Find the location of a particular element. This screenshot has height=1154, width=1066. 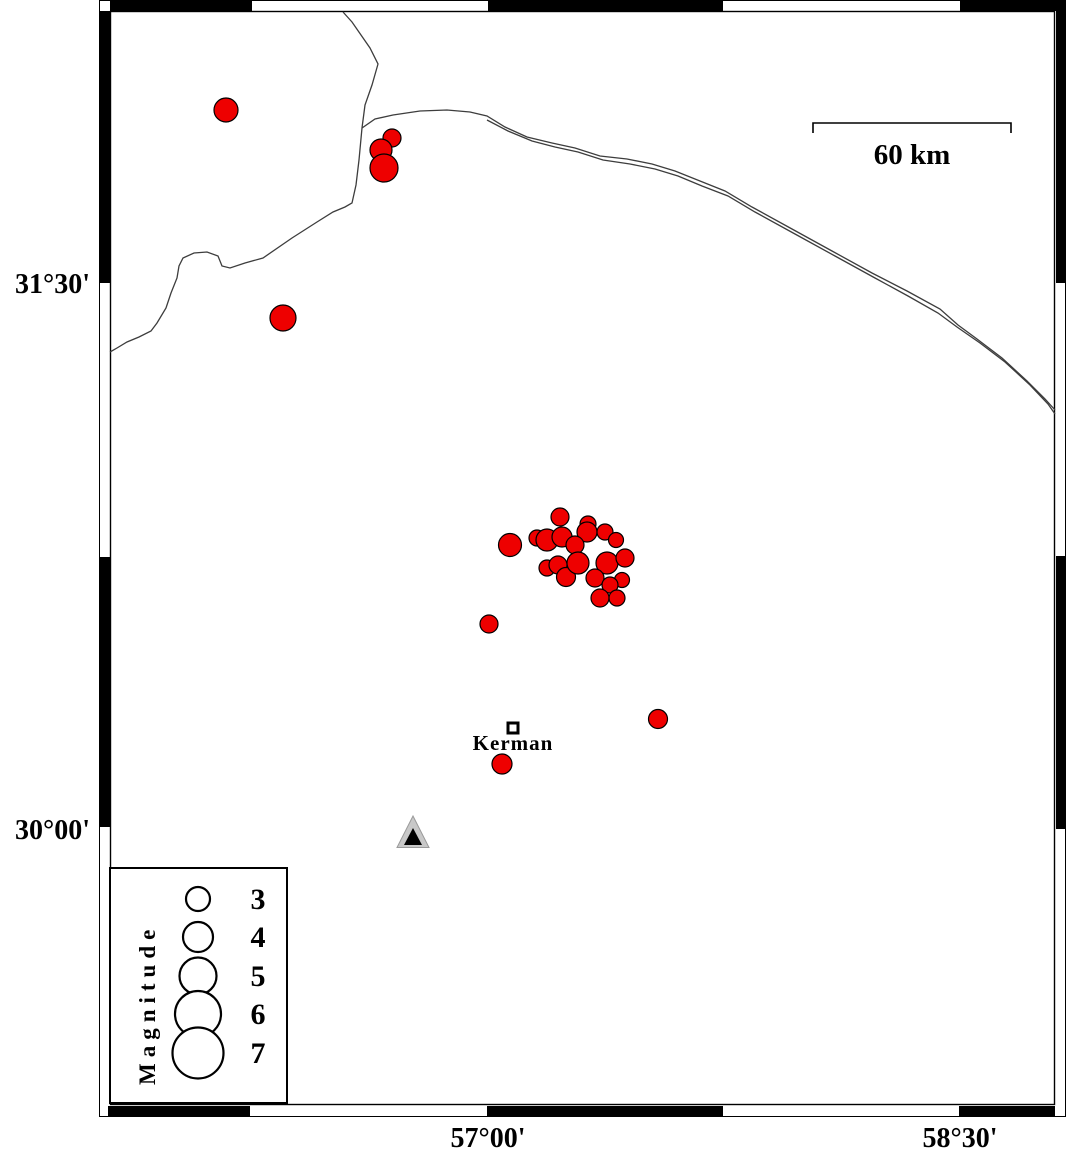

scale-bar-bracket is located at coordinates (912, 127).